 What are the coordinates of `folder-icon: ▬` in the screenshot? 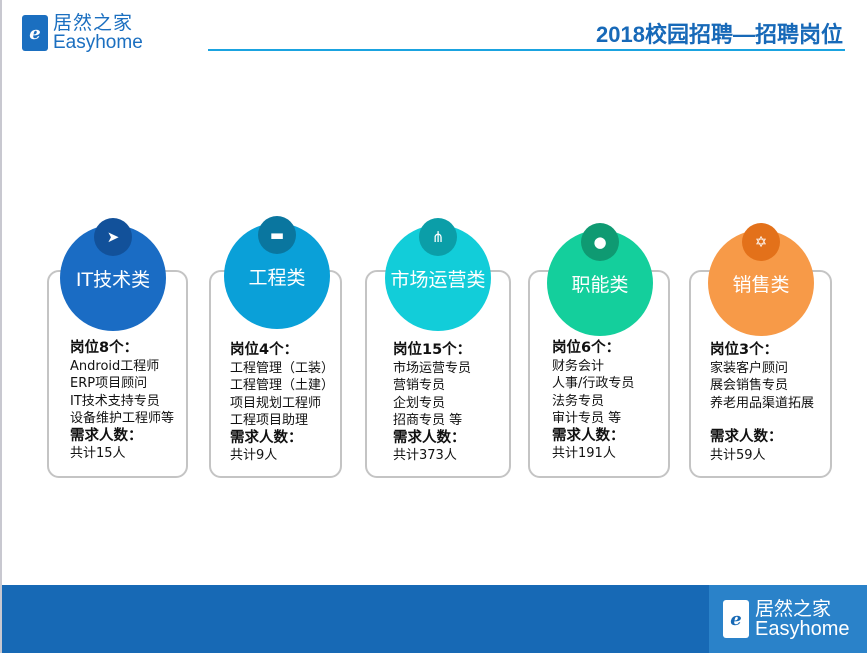 It's located at (277, 235).